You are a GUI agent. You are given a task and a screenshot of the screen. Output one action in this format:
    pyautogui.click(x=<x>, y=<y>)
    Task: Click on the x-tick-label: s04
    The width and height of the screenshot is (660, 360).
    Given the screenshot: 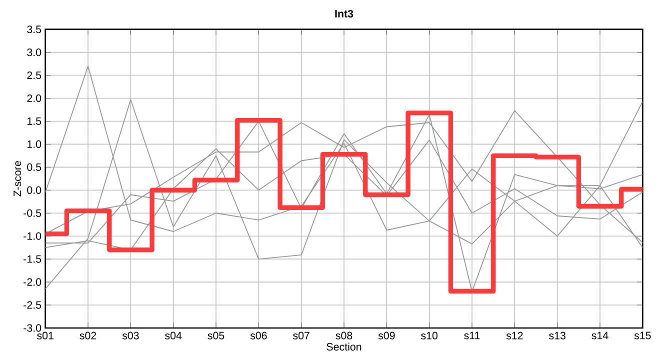 What is the action you would take?
    pyautogui.click(x=173, y=336)
    